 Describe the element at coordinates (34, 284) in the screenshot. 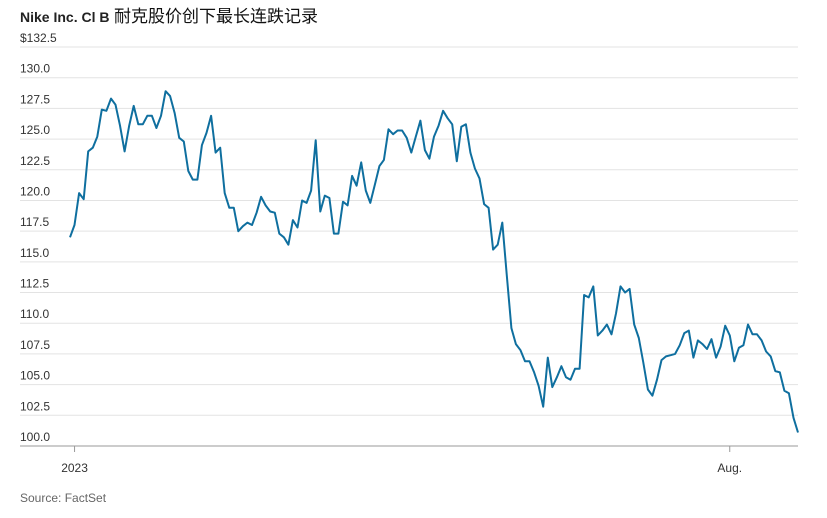

I see `y-tick-label: 112.5` at that location.